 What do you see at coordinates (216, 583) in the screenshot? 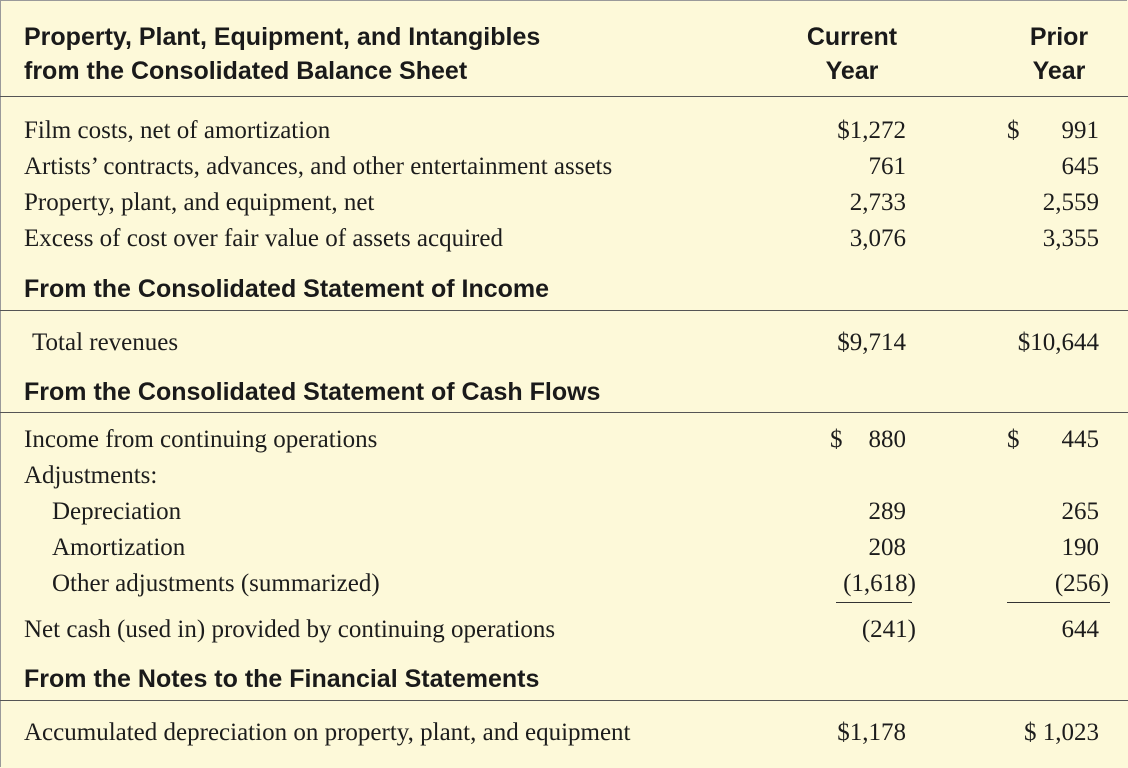
I see `row-label: Other adjustments (summarized)` at bounding box center [216, 583].